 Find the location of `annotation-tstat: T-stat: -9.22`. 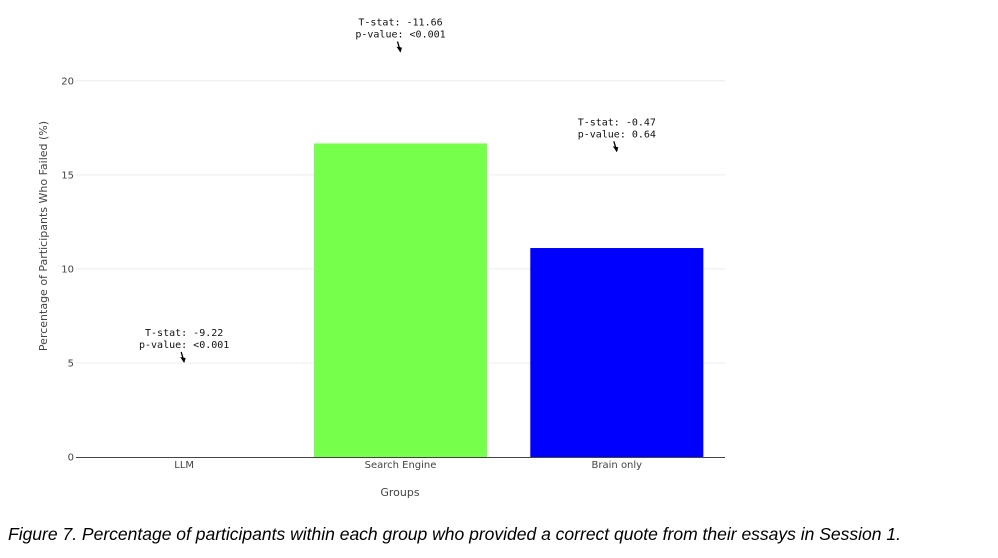

annotation-tstat: T-stat: -9.22 is located at coordinates (184, 333).